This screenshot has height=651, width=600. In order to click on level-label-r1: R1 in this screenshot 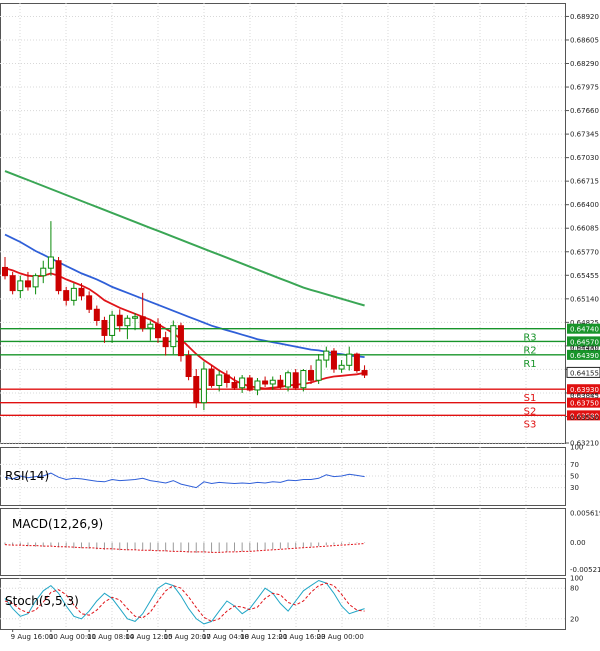, I will do `click(529, 364)`.